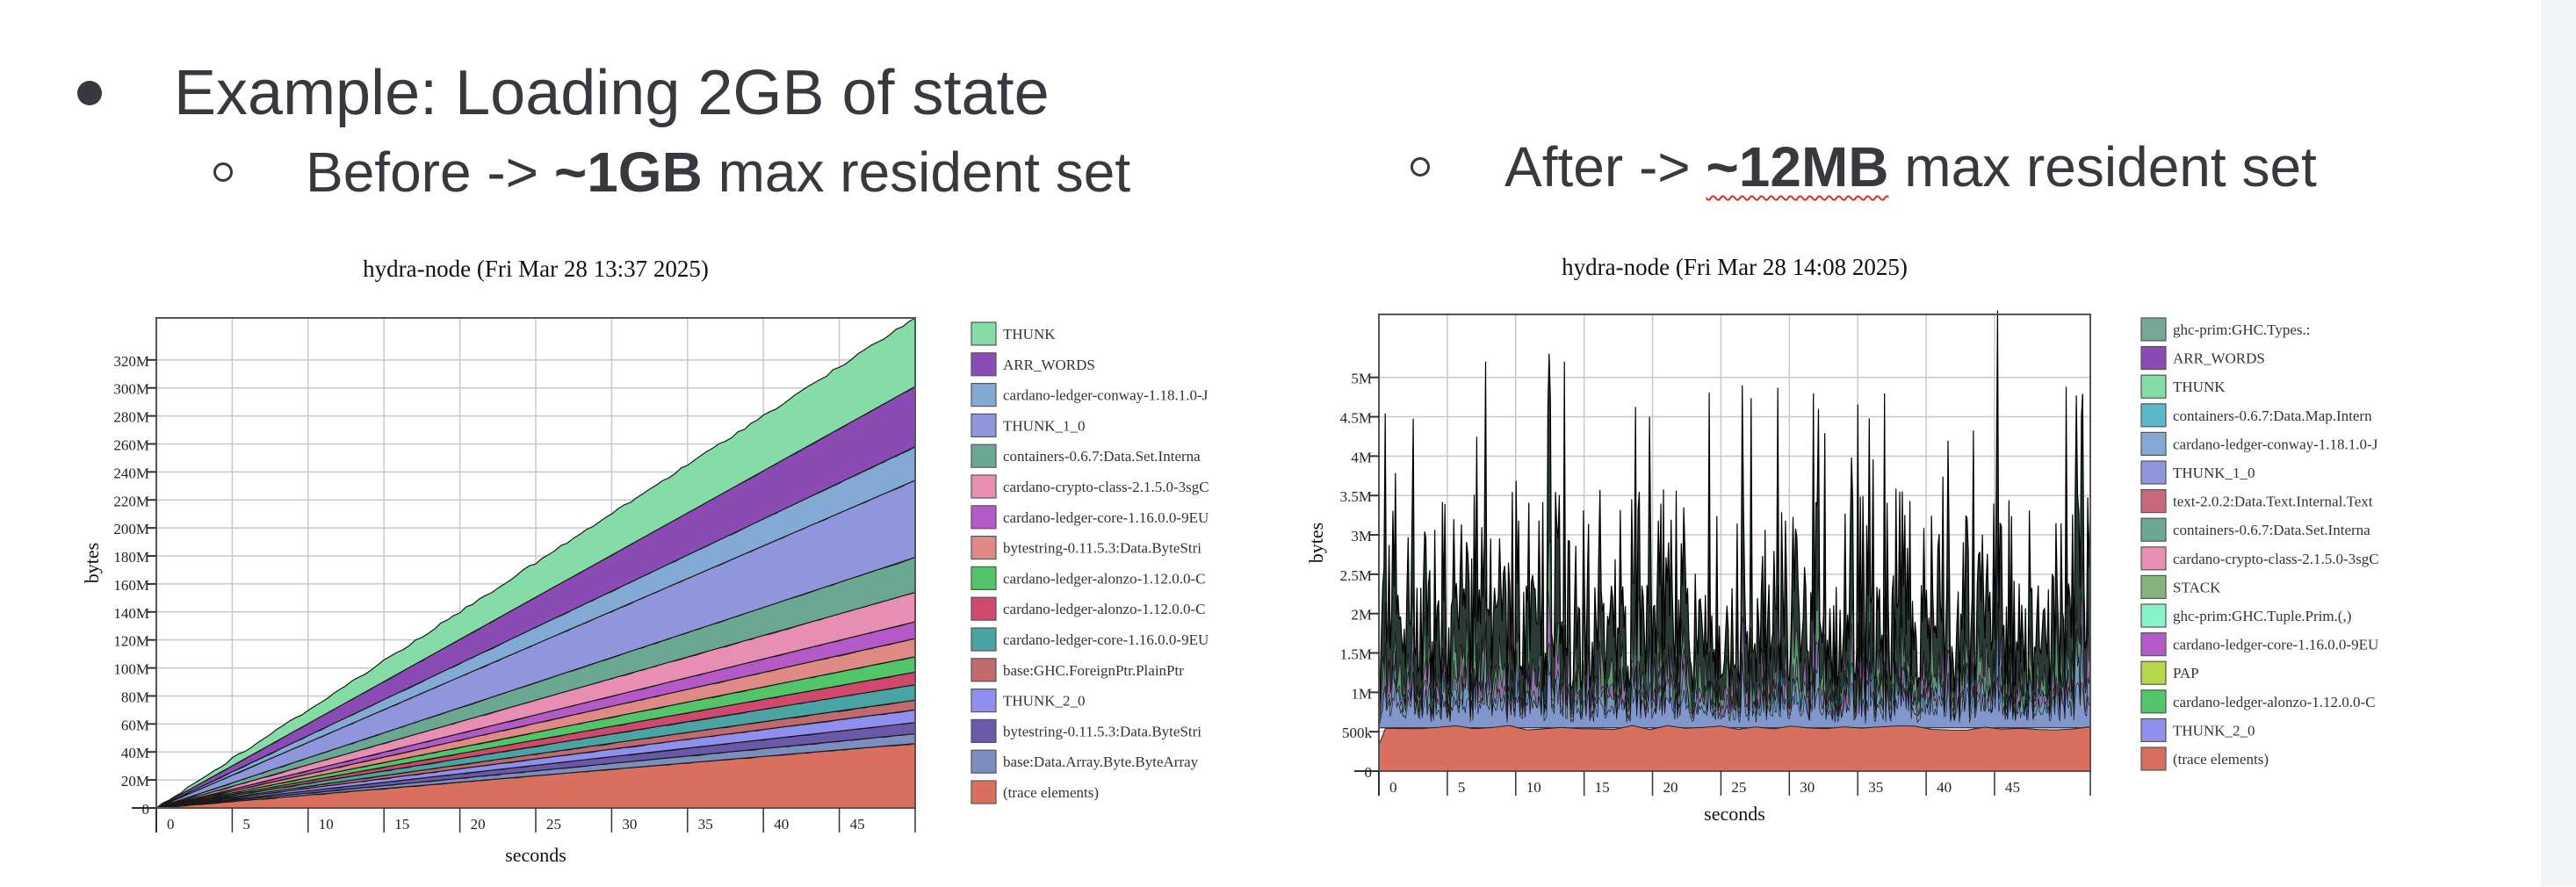 This screenshot has width=2576, height=887. I want to click on y-tick-label: 240M, so click(131, 473).